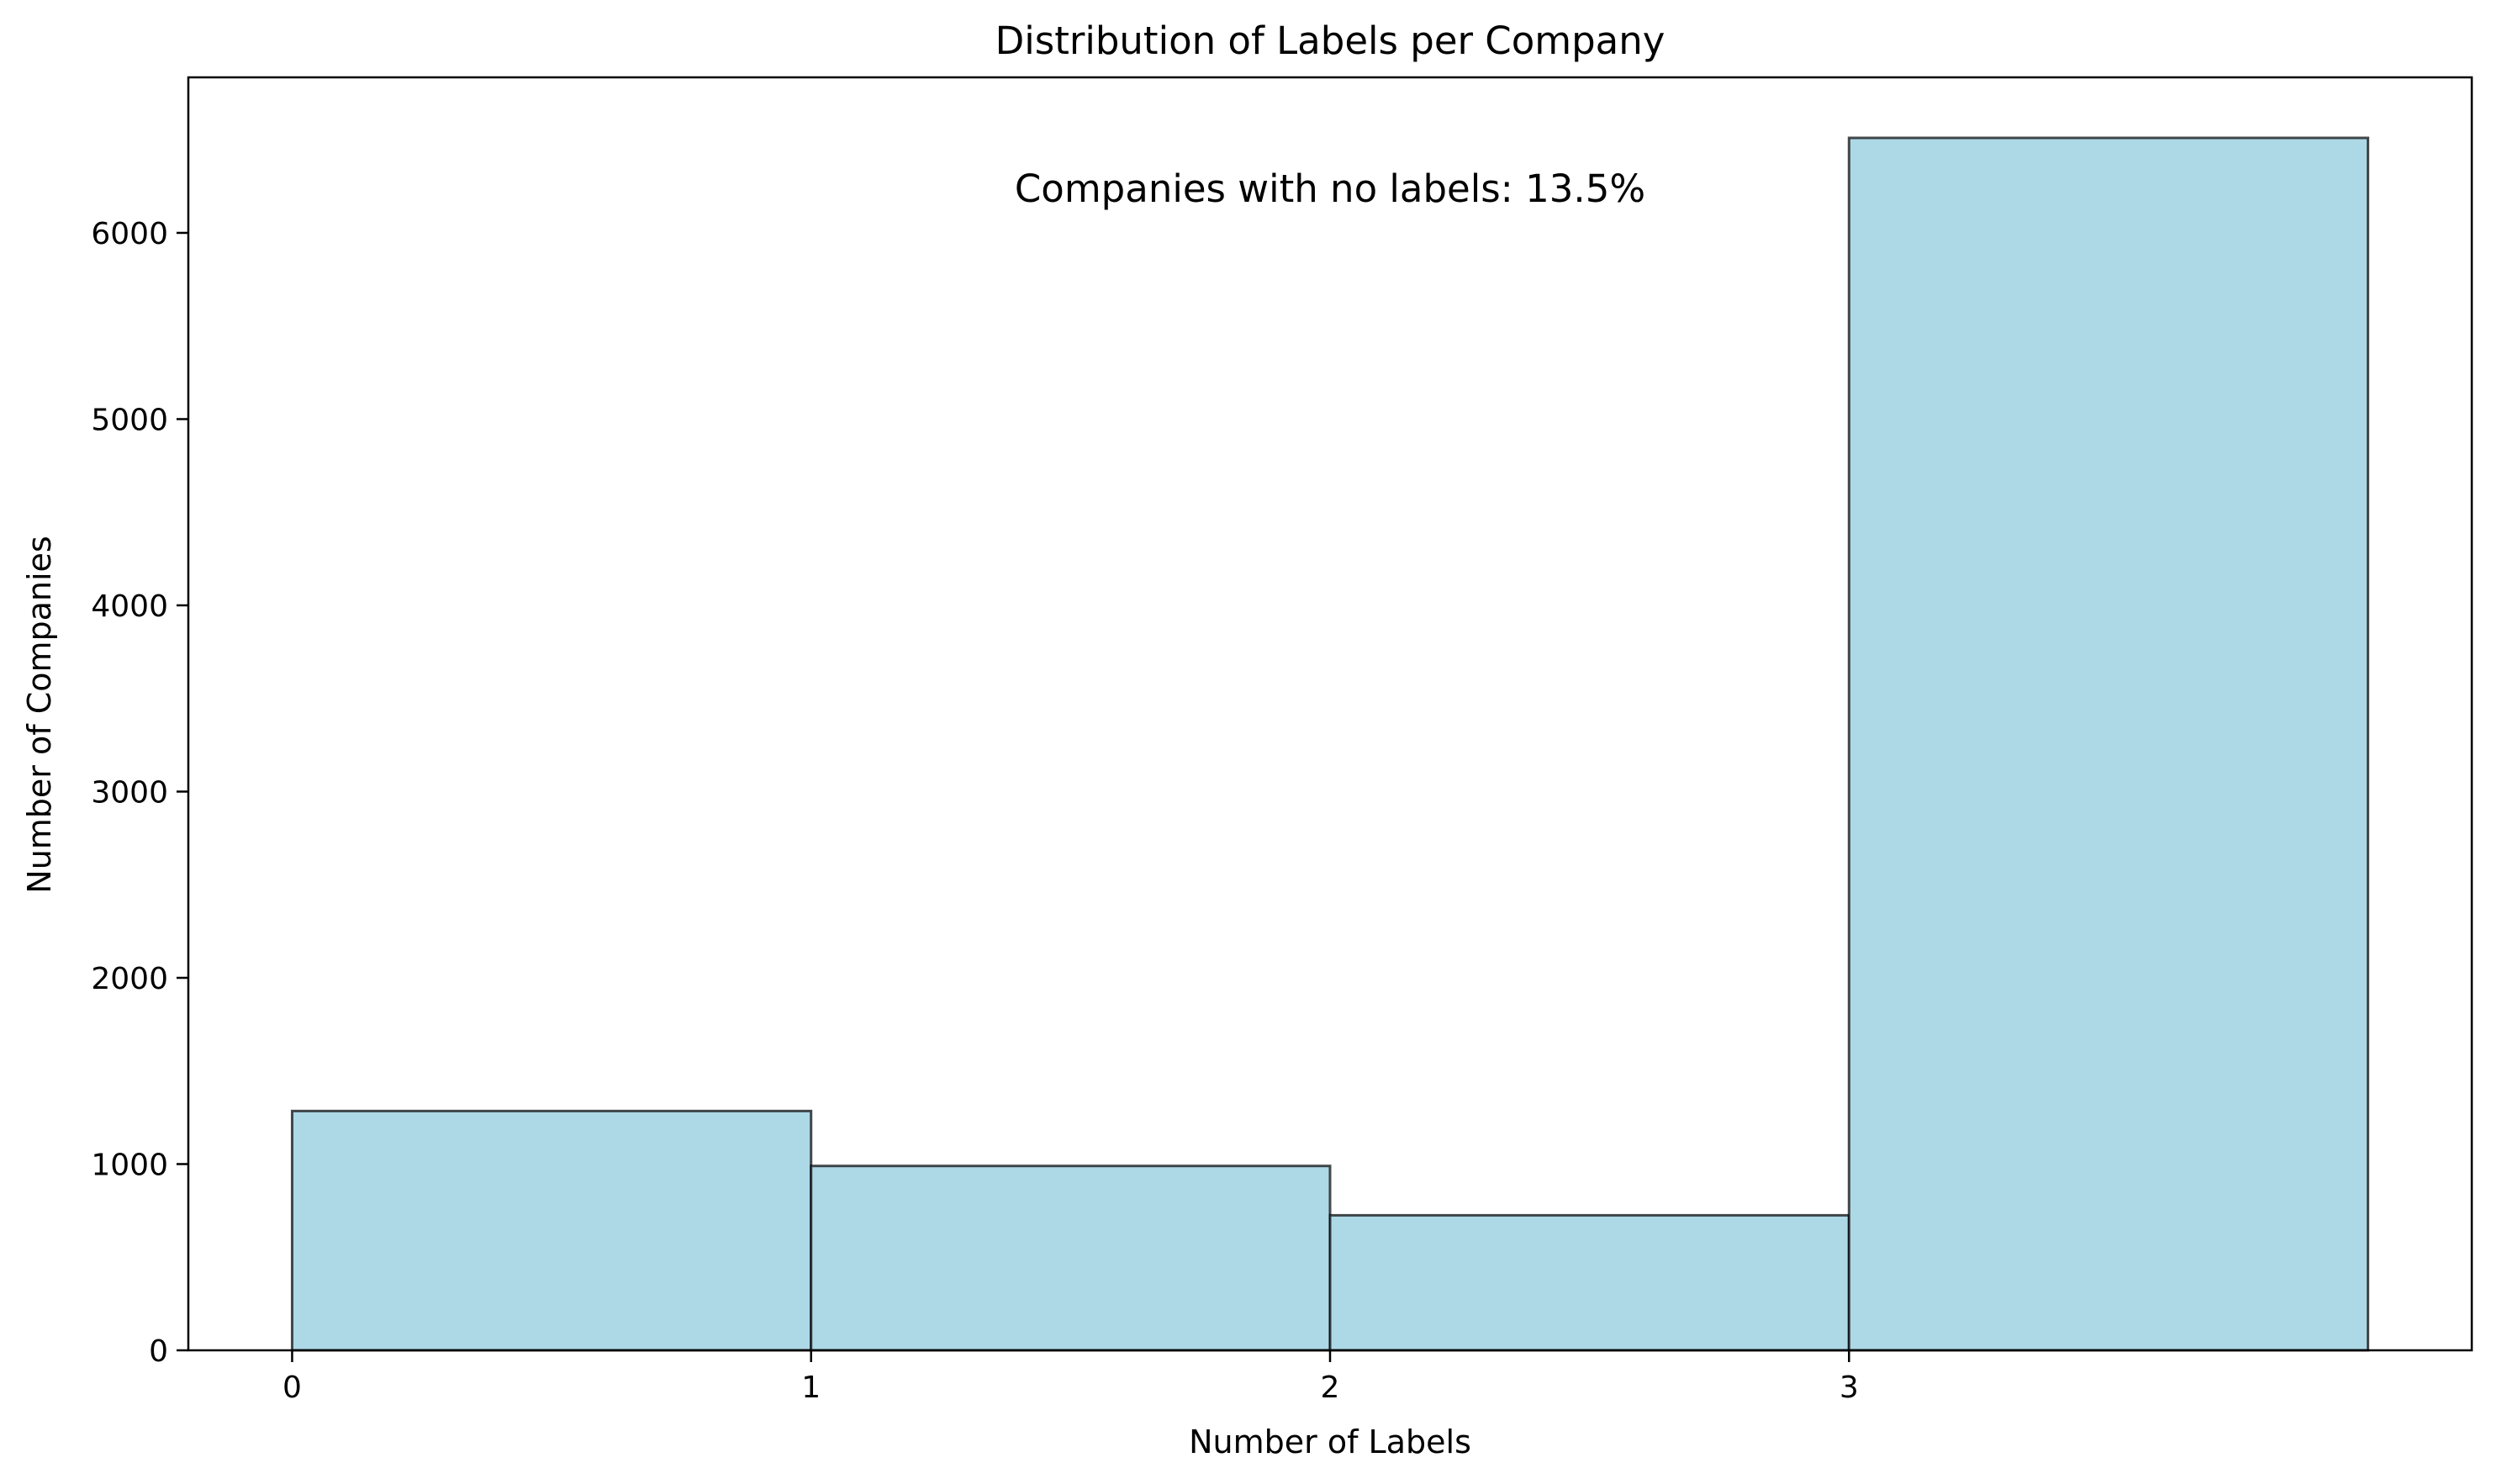 This screenshot has width=2497, height=1484. What do you see at coordinates (1330, 1387) in the screenshot?
I see `x-tick-label-2: 2` at bounding box center [1330, 1387].